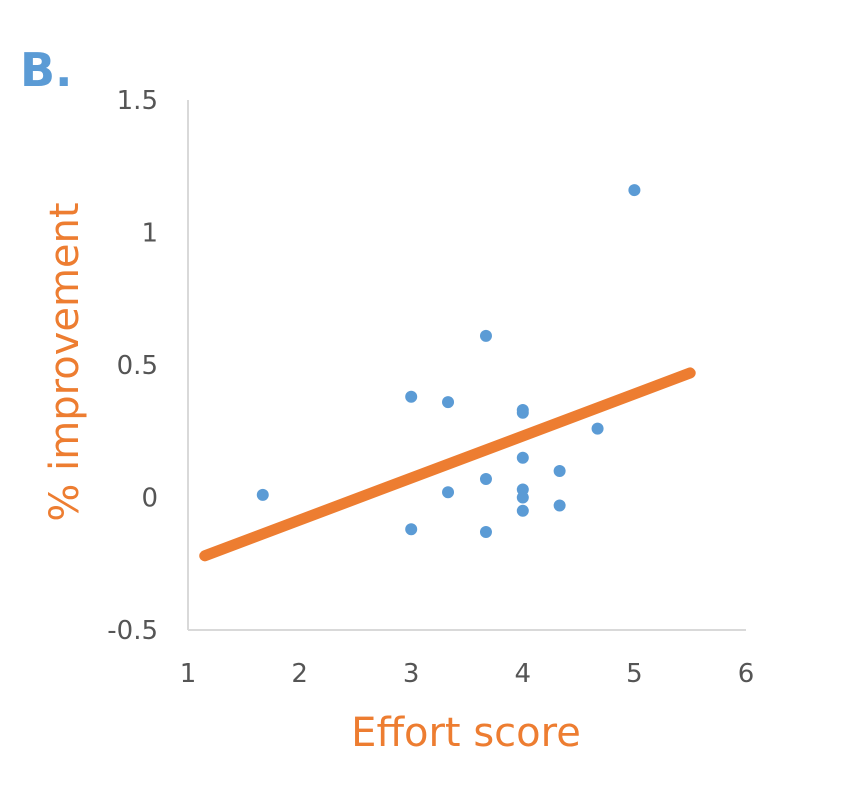 The height and width of the screenshot is (800, 860). I want to click on x-tick-label: 3, so click(411, 674).